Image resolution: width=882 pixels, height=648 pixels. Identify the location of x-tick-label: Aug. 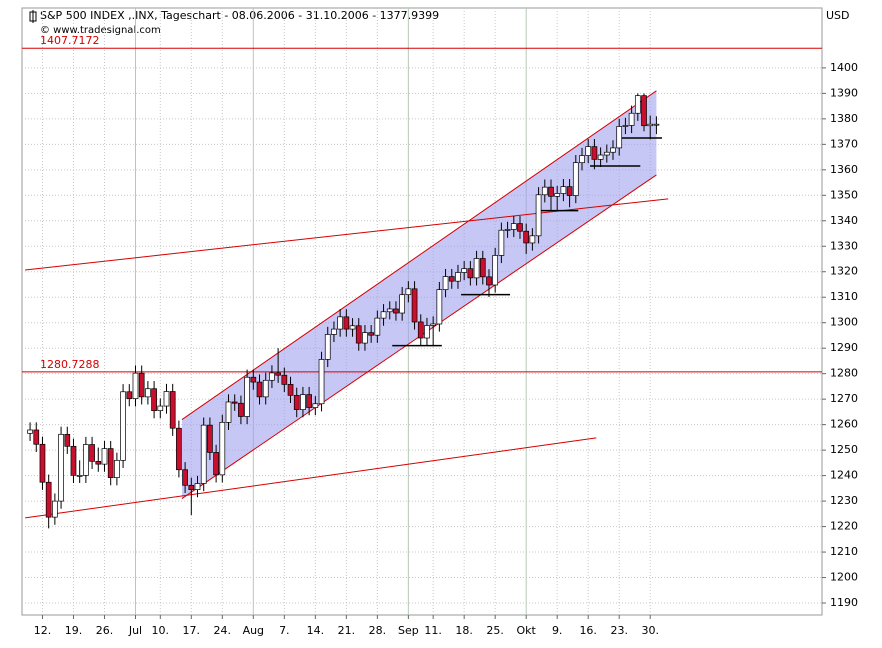
(253, 630).